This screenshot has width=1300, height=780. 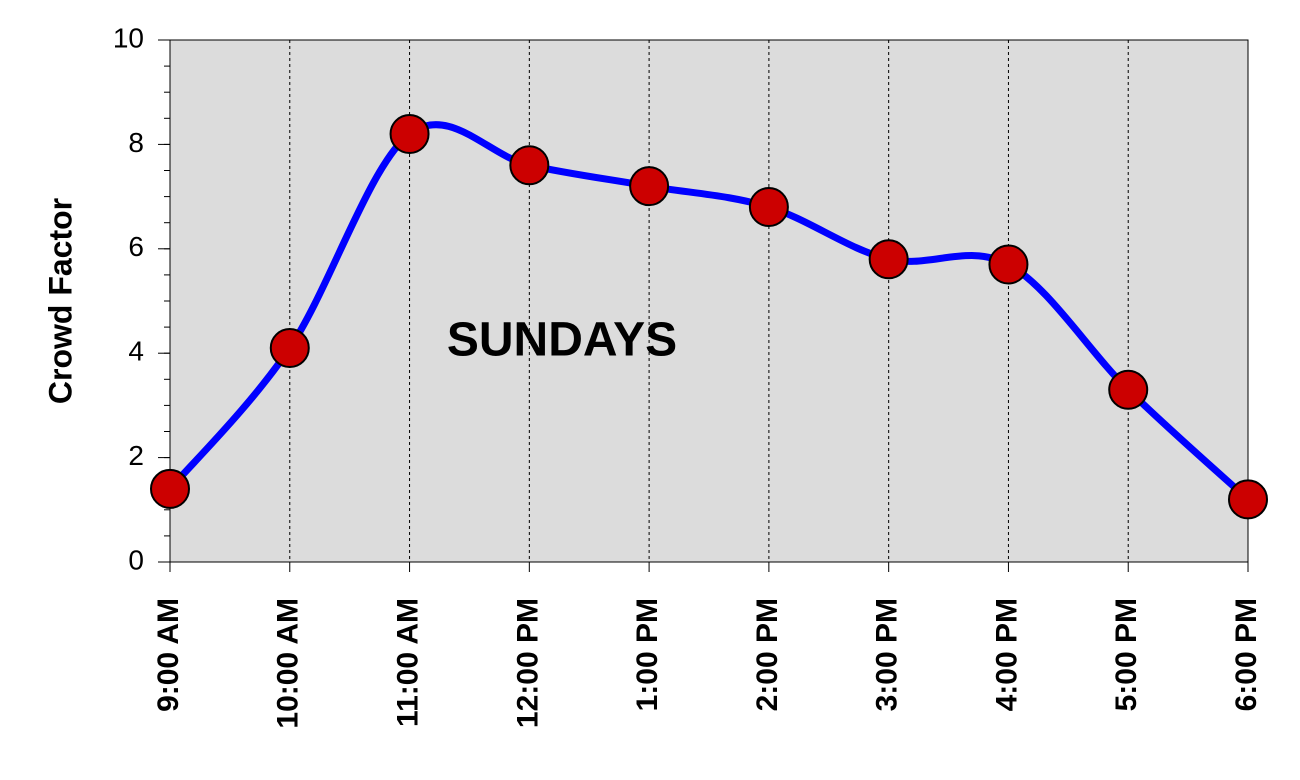 What do you see at coordinates (288, 663) in the screenshot?
I see `x-tick-label: 10:00 AM` at bounding box center [288, 663].